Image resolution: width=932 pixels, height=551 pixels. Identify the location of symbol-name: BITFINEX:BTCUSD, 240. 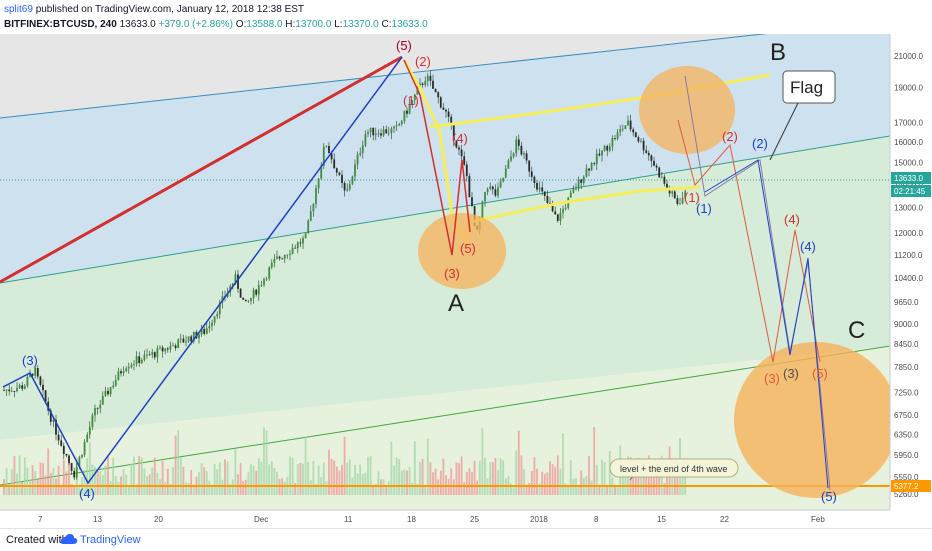
(60, 24).